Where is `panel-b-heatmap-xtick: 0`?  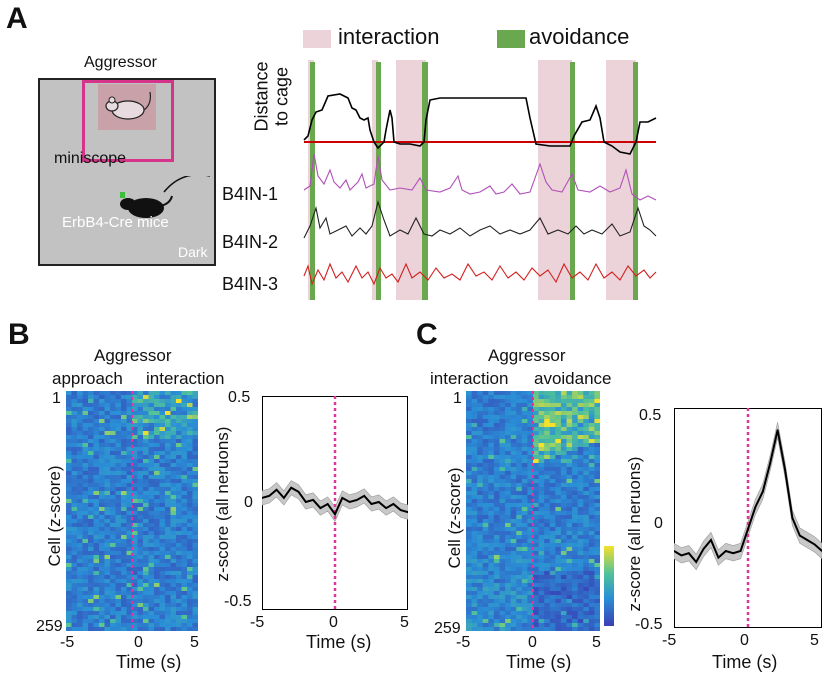 panel-b-heatmap-xtick: 0 is located at coordinates (138, 642).